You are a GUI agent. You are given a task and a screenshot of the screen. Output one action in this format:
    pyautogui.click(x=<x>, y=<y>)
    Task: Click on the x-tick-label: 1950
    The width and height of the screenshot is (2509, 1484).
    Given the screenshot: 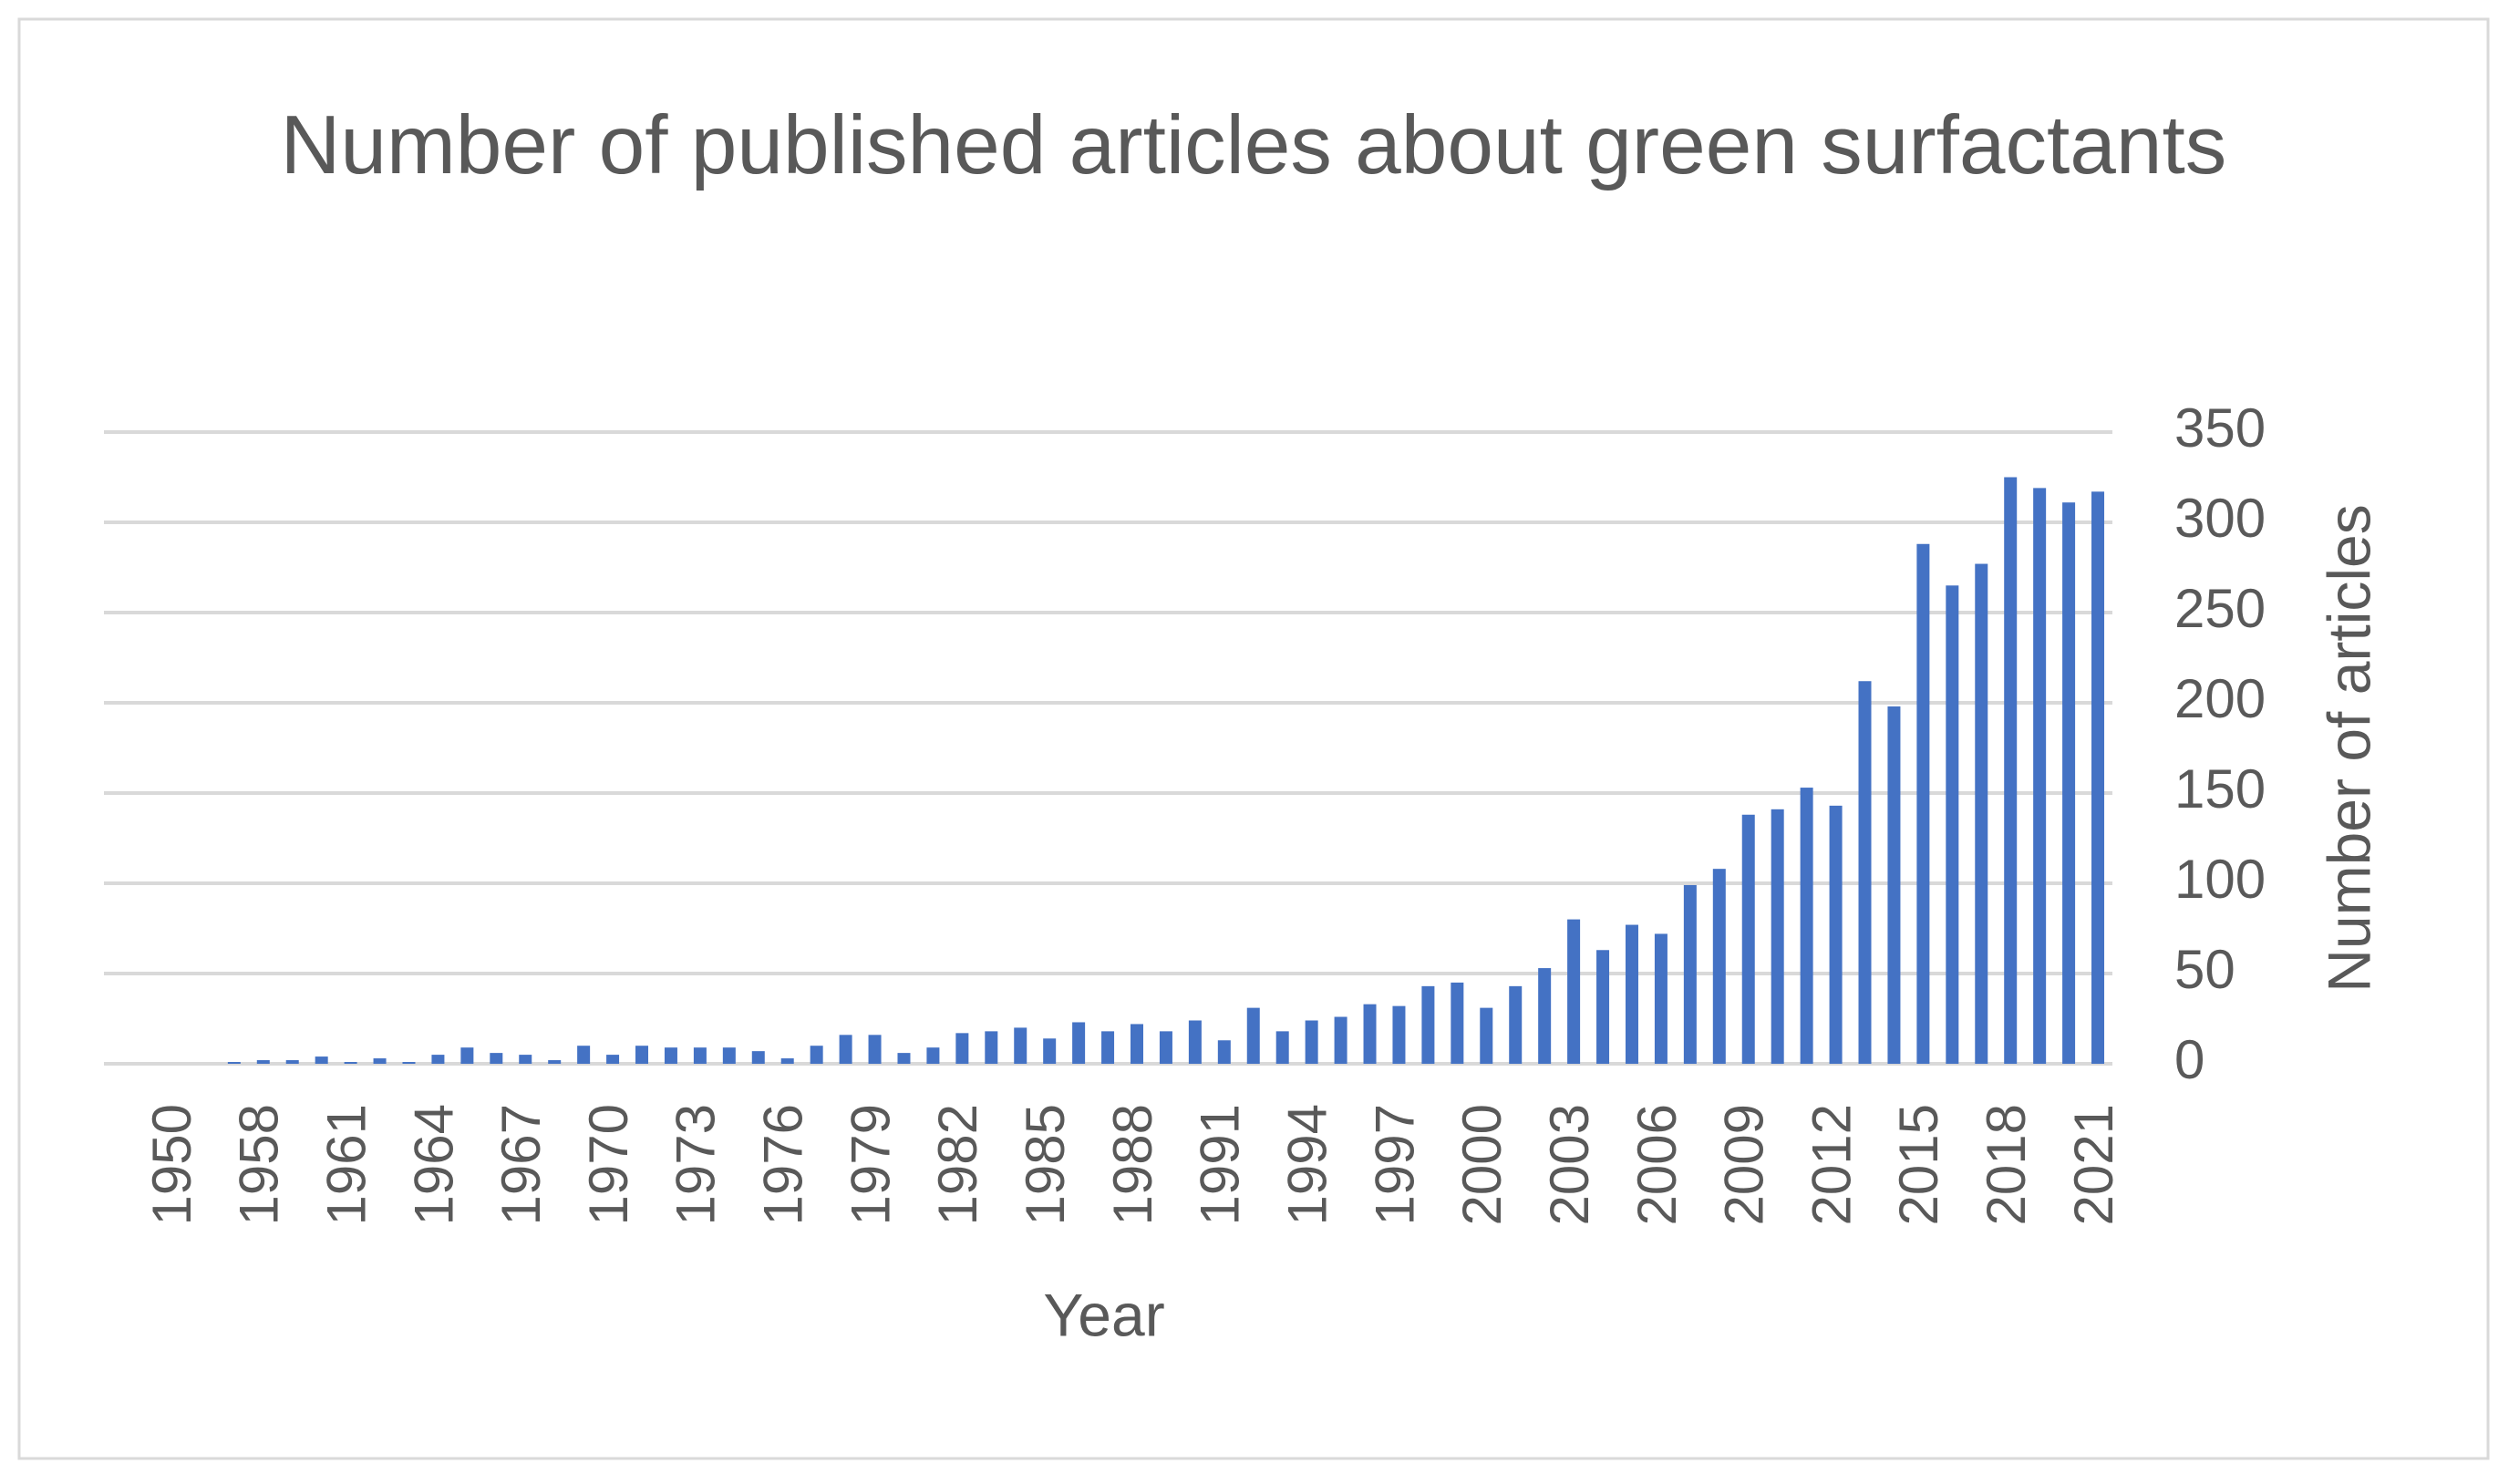 What is the action you would take?
    pyautogui.click(x=171, y=1164)
    